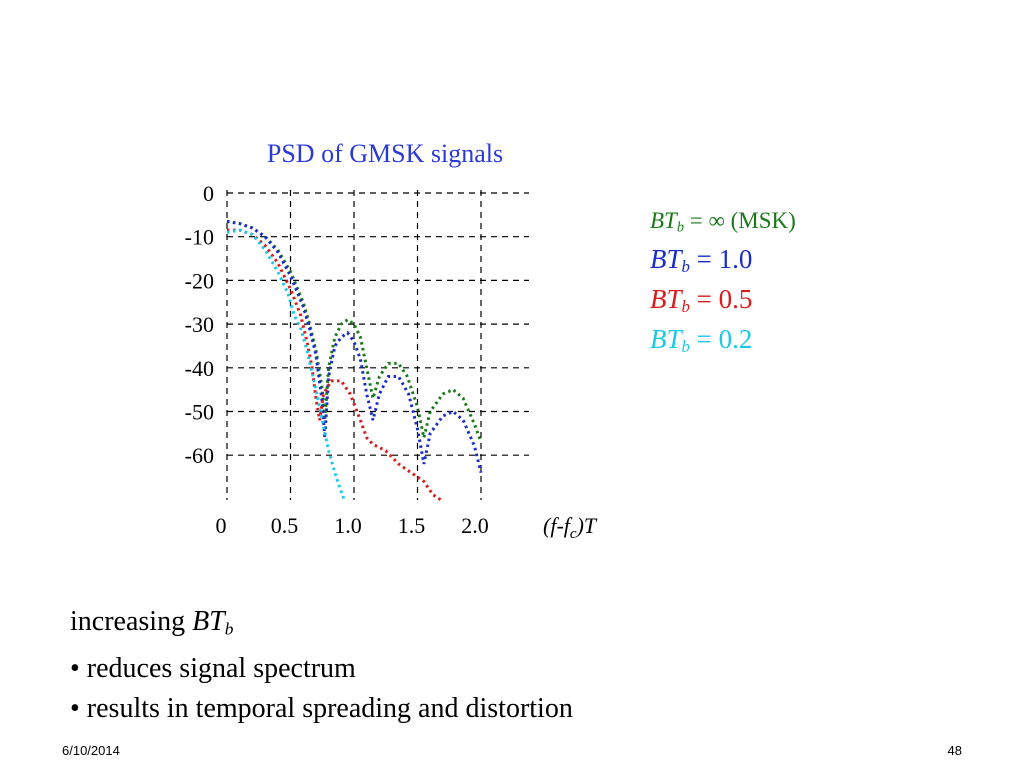  Describe the element at coordinates (208, 621) in the screenshot. I see `bullet-heading-var: BT` at that location.